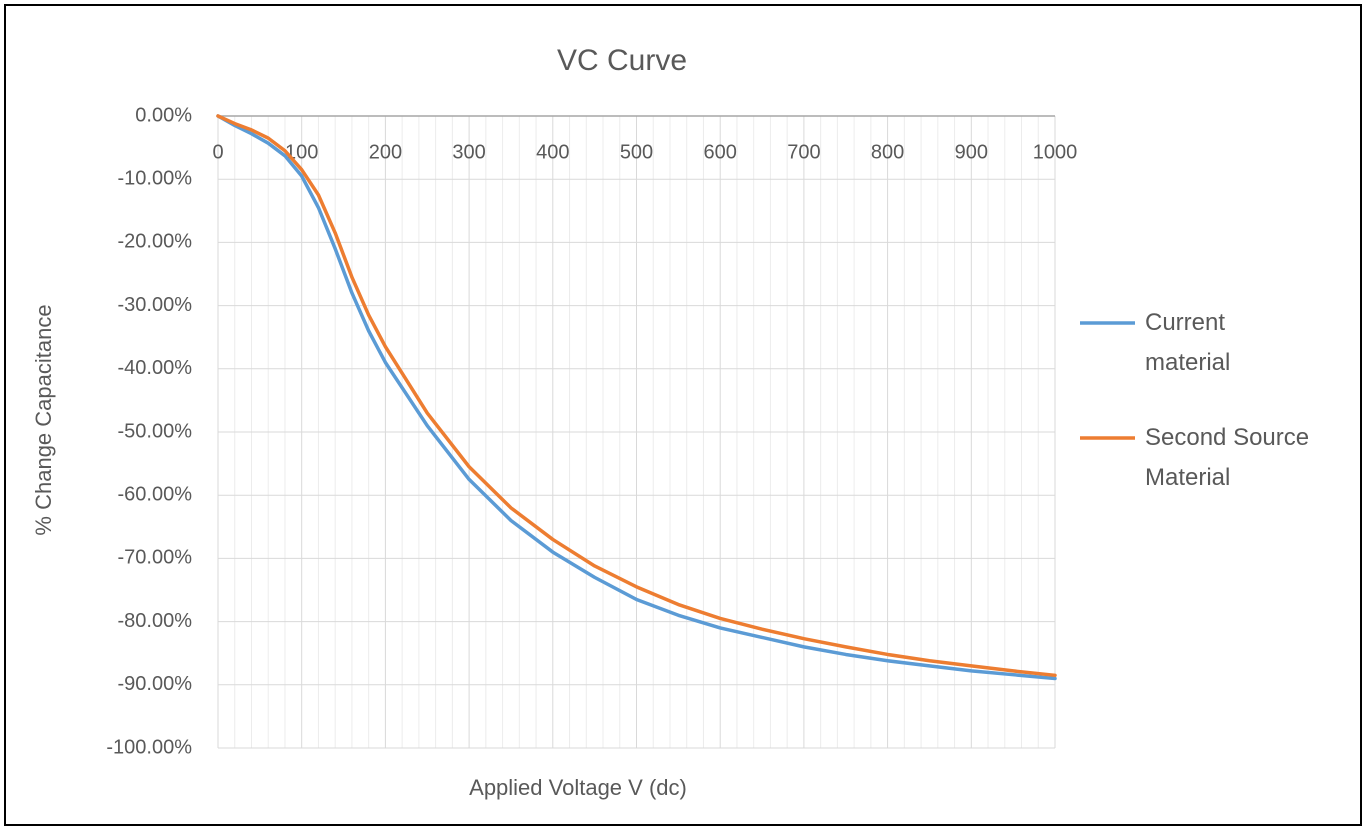 Image resolution: width=1366 pixels, height=829 pixels. Describe the element at coordinates (1227, 457) in the screenshot. I see `legend-label: Second Source Material` at that location.